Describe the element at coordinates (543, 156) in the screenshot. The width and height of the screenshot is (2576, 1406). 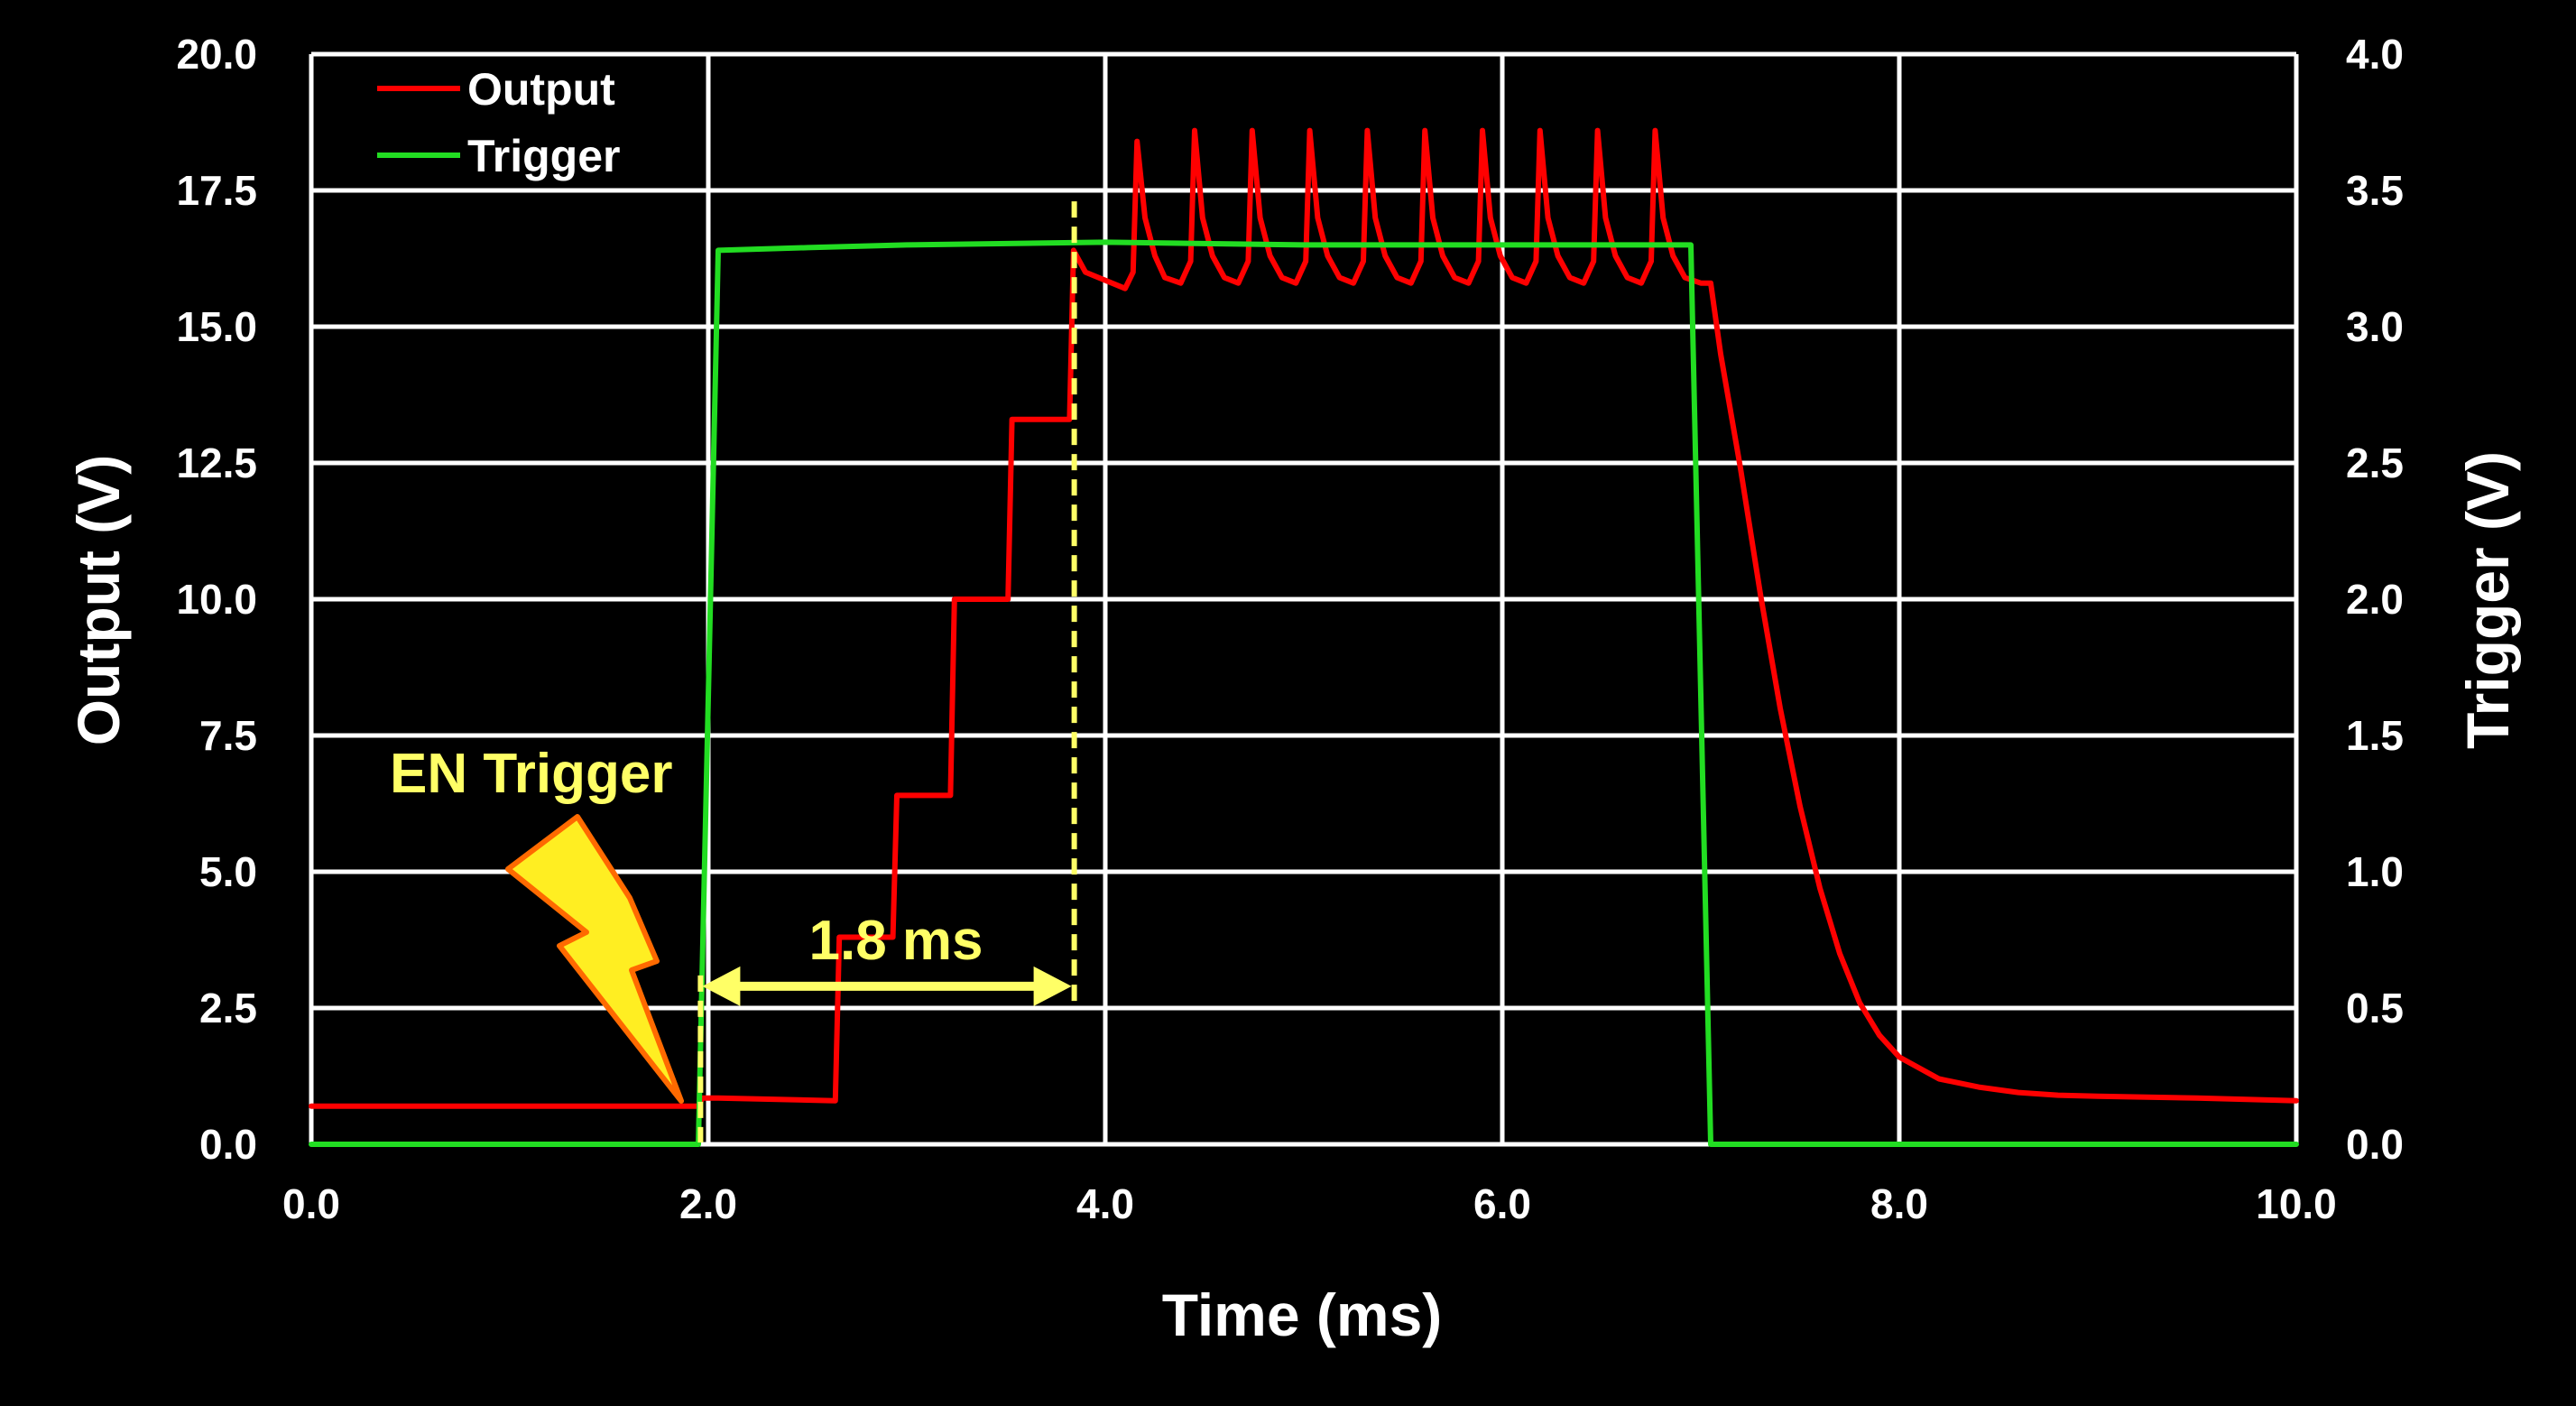
I see `legend-trigger-label: Trigger` at that location.